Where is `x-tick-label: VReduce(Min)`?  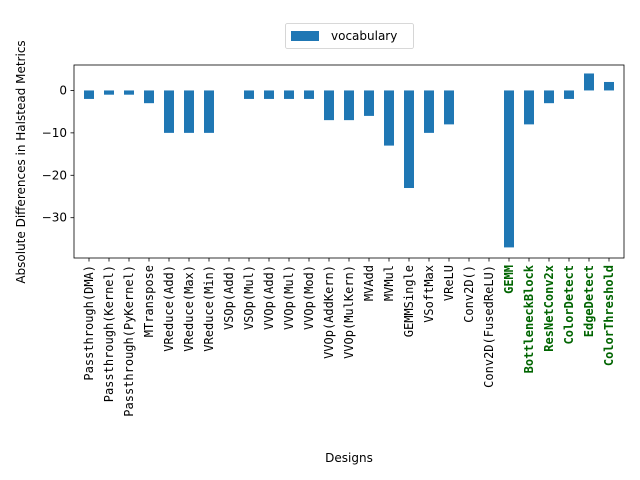 x-tick-label: VReduce(Min) is located at coordinates (209, 308).